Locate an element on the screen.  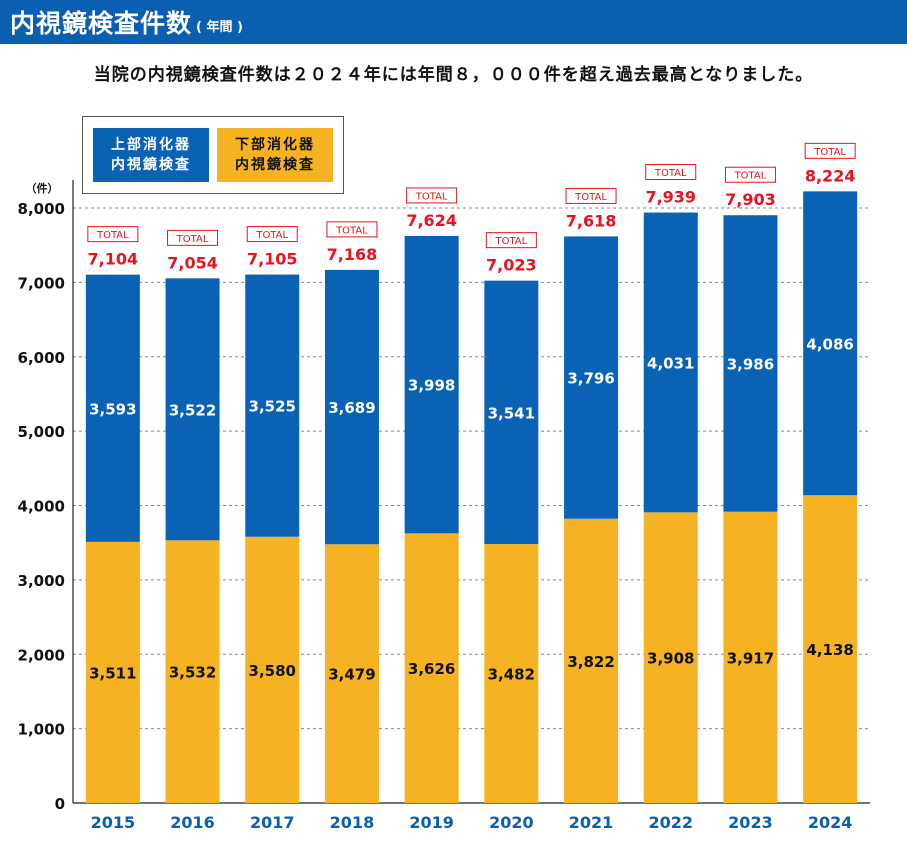
y-tick-label: 2,000 is located at coordinates (41, 655).